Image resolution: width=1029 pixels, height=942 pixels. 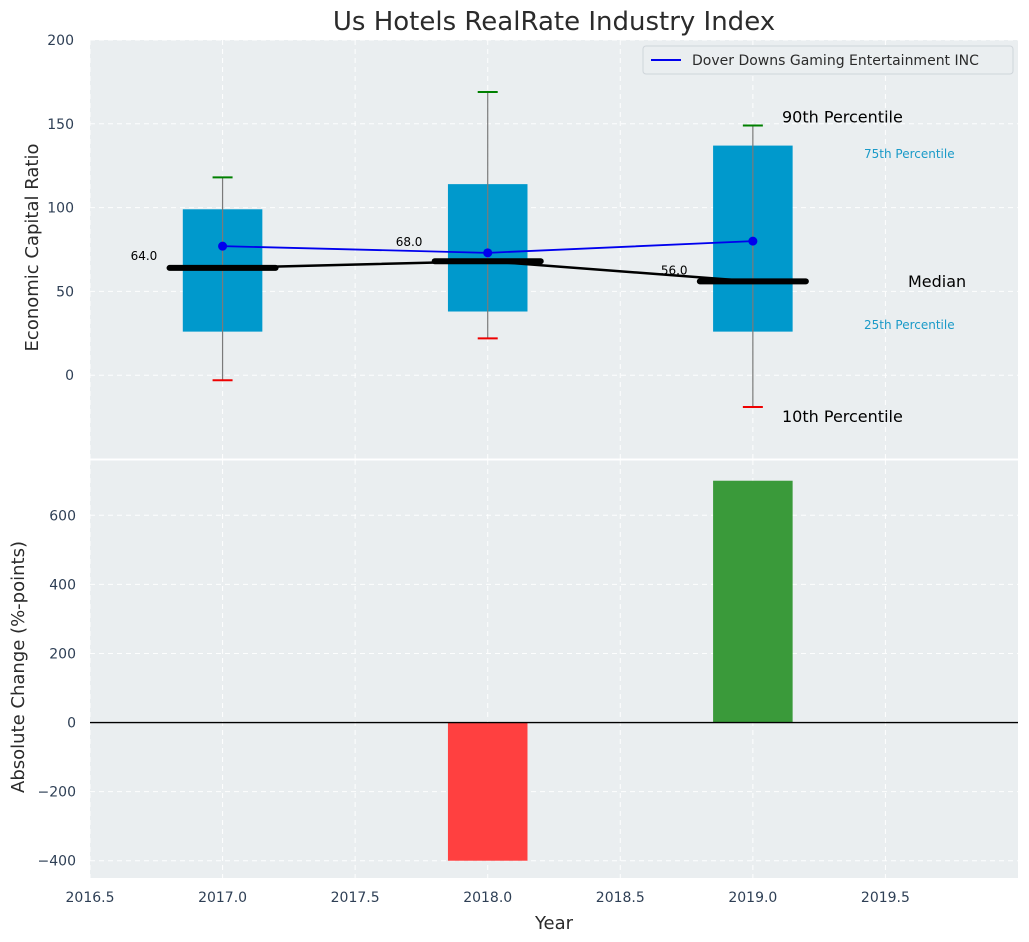 What do you see at coordinates (62, 654) in the screenshot?
I see `bottom-y-tick-label: 200` at bounding box center [62, 654].